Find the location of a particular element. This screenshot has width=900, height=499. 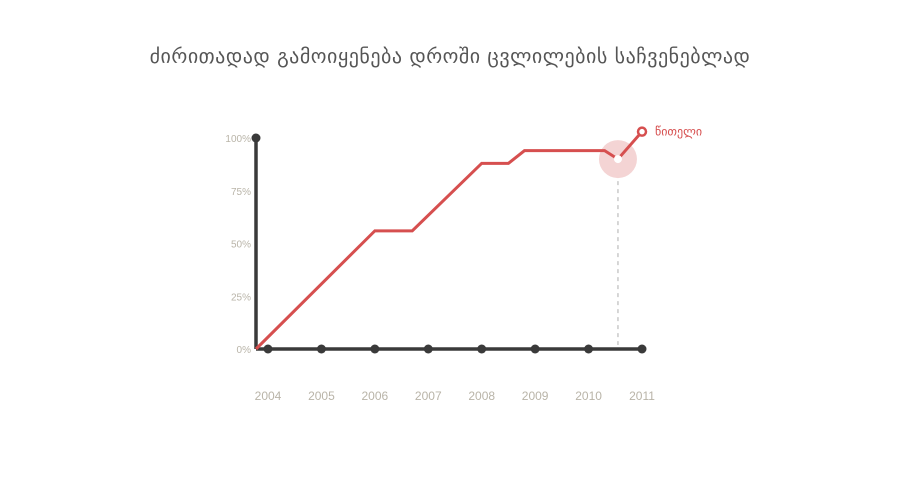

x-tick-label: 2004 is located at coordinates (268, 396).